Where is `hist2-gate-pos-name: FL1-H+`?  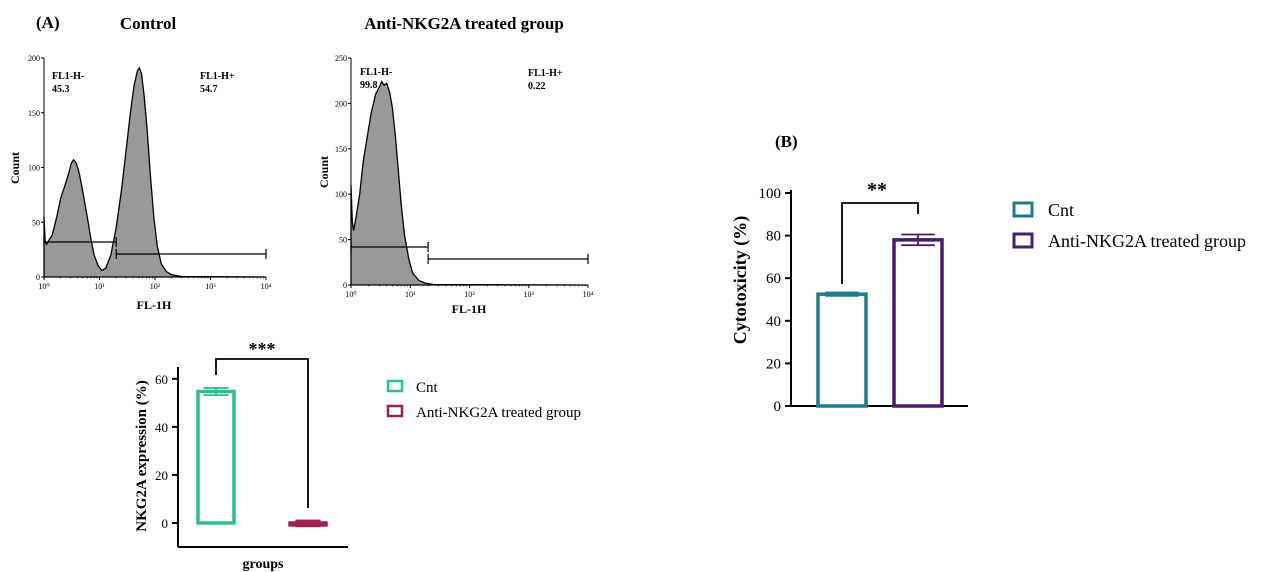
hist2-gate-pos-name: FL1-H+ is located at coordinates (545, 73).